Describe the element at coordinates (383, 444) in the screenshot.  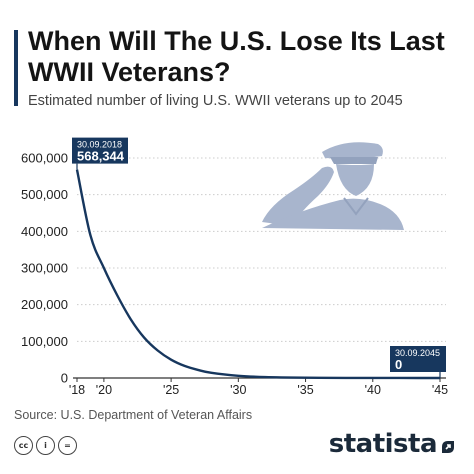
I see `brand-name: statista` at that location.